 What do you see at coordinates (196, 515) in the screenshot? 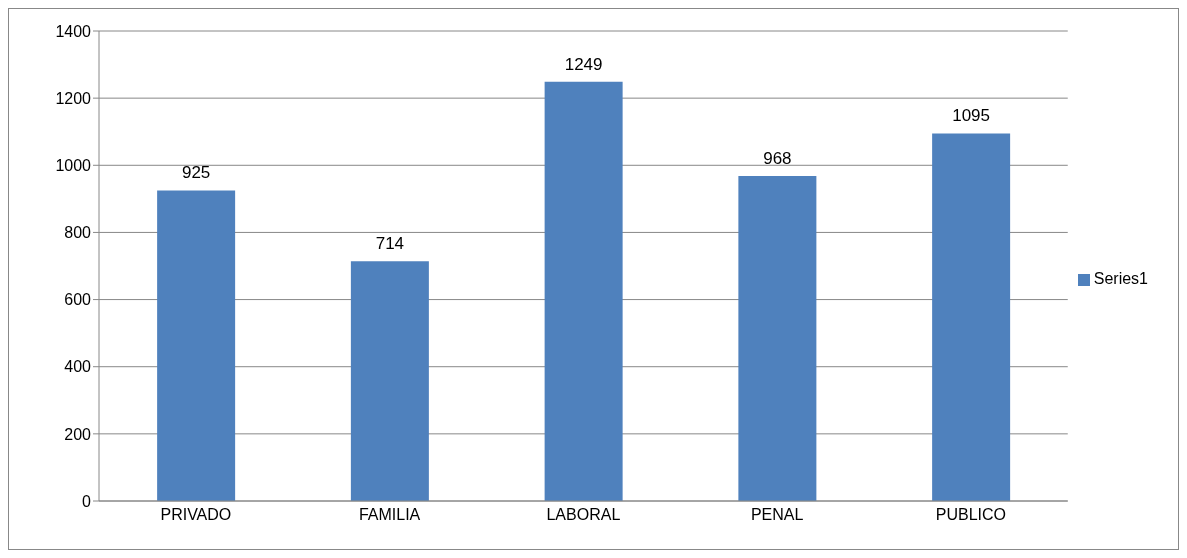
I see `x-tick-label: PRIVADO` at bounding box center [196, 515].